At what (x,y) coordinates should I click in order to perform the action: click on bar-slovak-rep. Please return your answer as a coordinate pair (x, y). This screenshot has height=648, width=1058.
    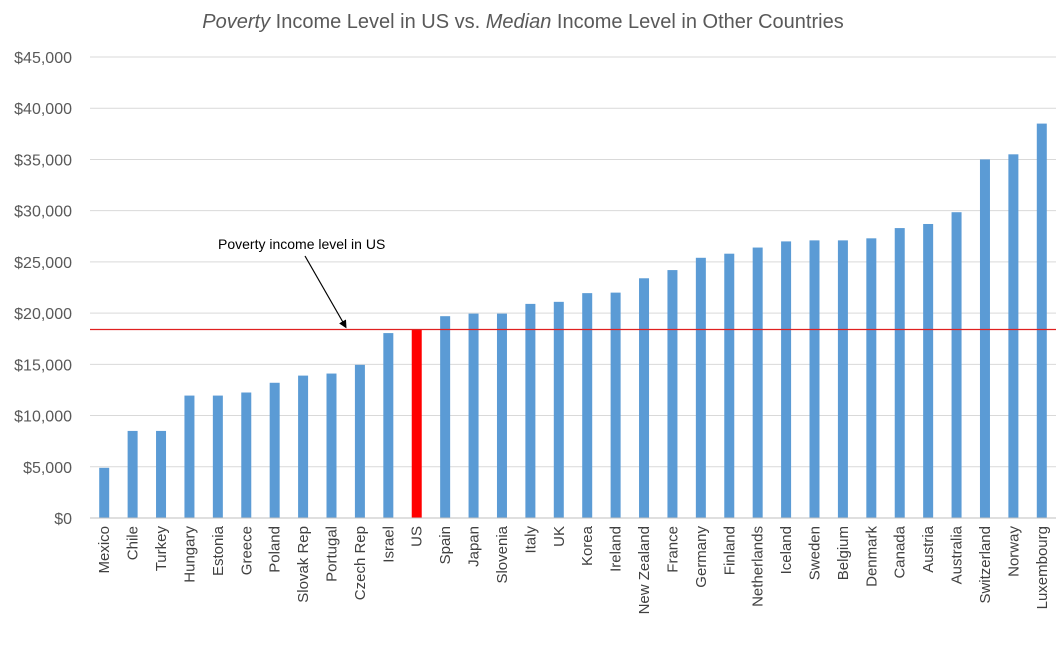
    Looking at the image, I should click on (303, 446).